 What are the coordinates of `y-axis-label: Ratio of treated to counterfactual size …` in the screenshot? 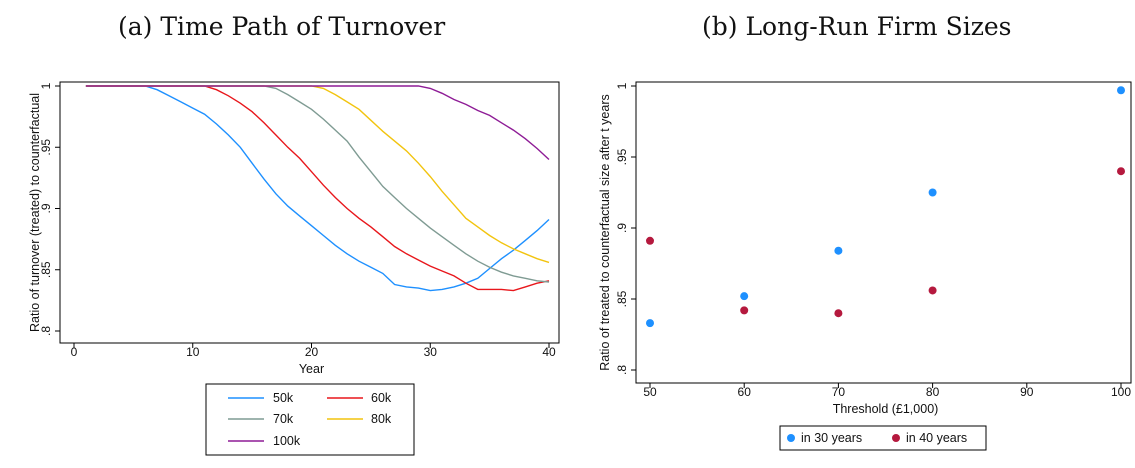 It's located at (605, 232).